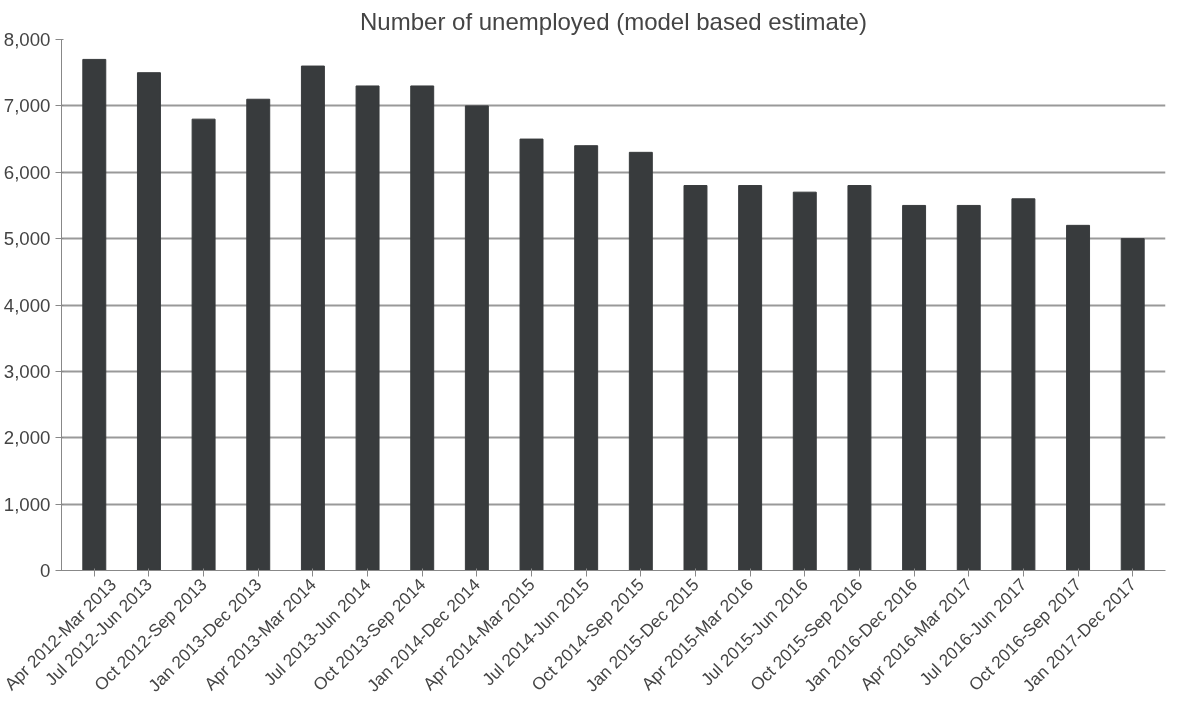  What do you see at coordinates (27, 239) in the screenshot?
I see `y-tick-label: 5,000` at bounding box center [27, 239].